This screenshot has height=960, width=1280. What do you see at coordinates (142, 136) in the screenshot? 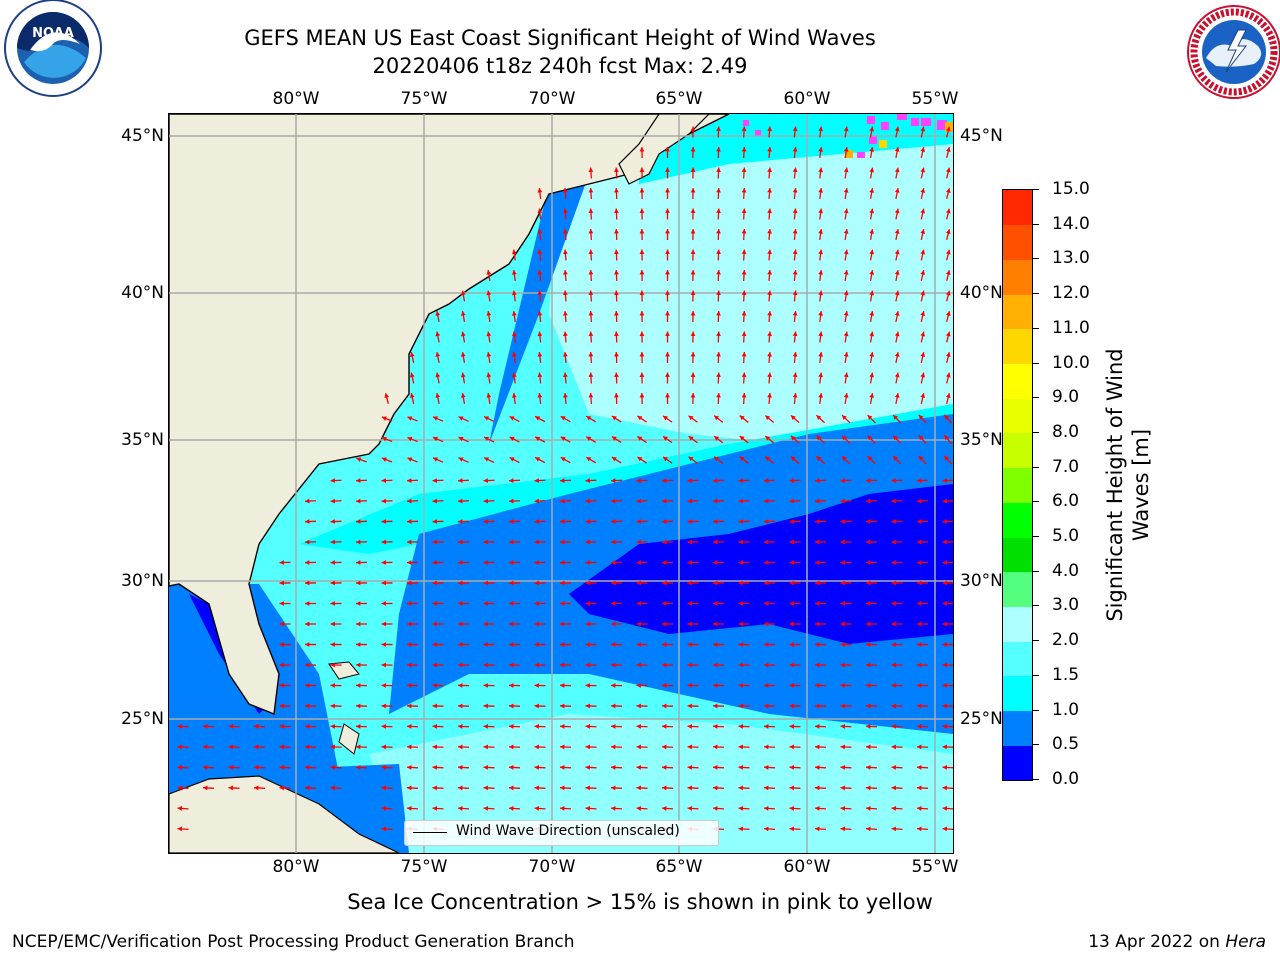
I see `lat-label-left-45n: 45°N` at bounding box center [142, 136].